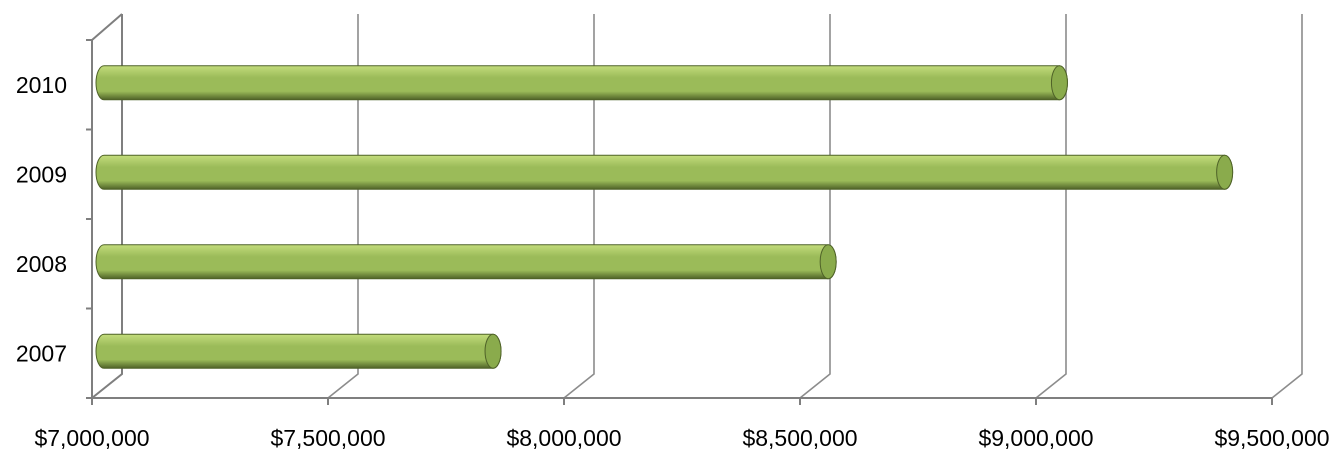 This screenshot has width=1335, height=453. I want to click on x-tick-label: $7,000,000, so click(91, 438).